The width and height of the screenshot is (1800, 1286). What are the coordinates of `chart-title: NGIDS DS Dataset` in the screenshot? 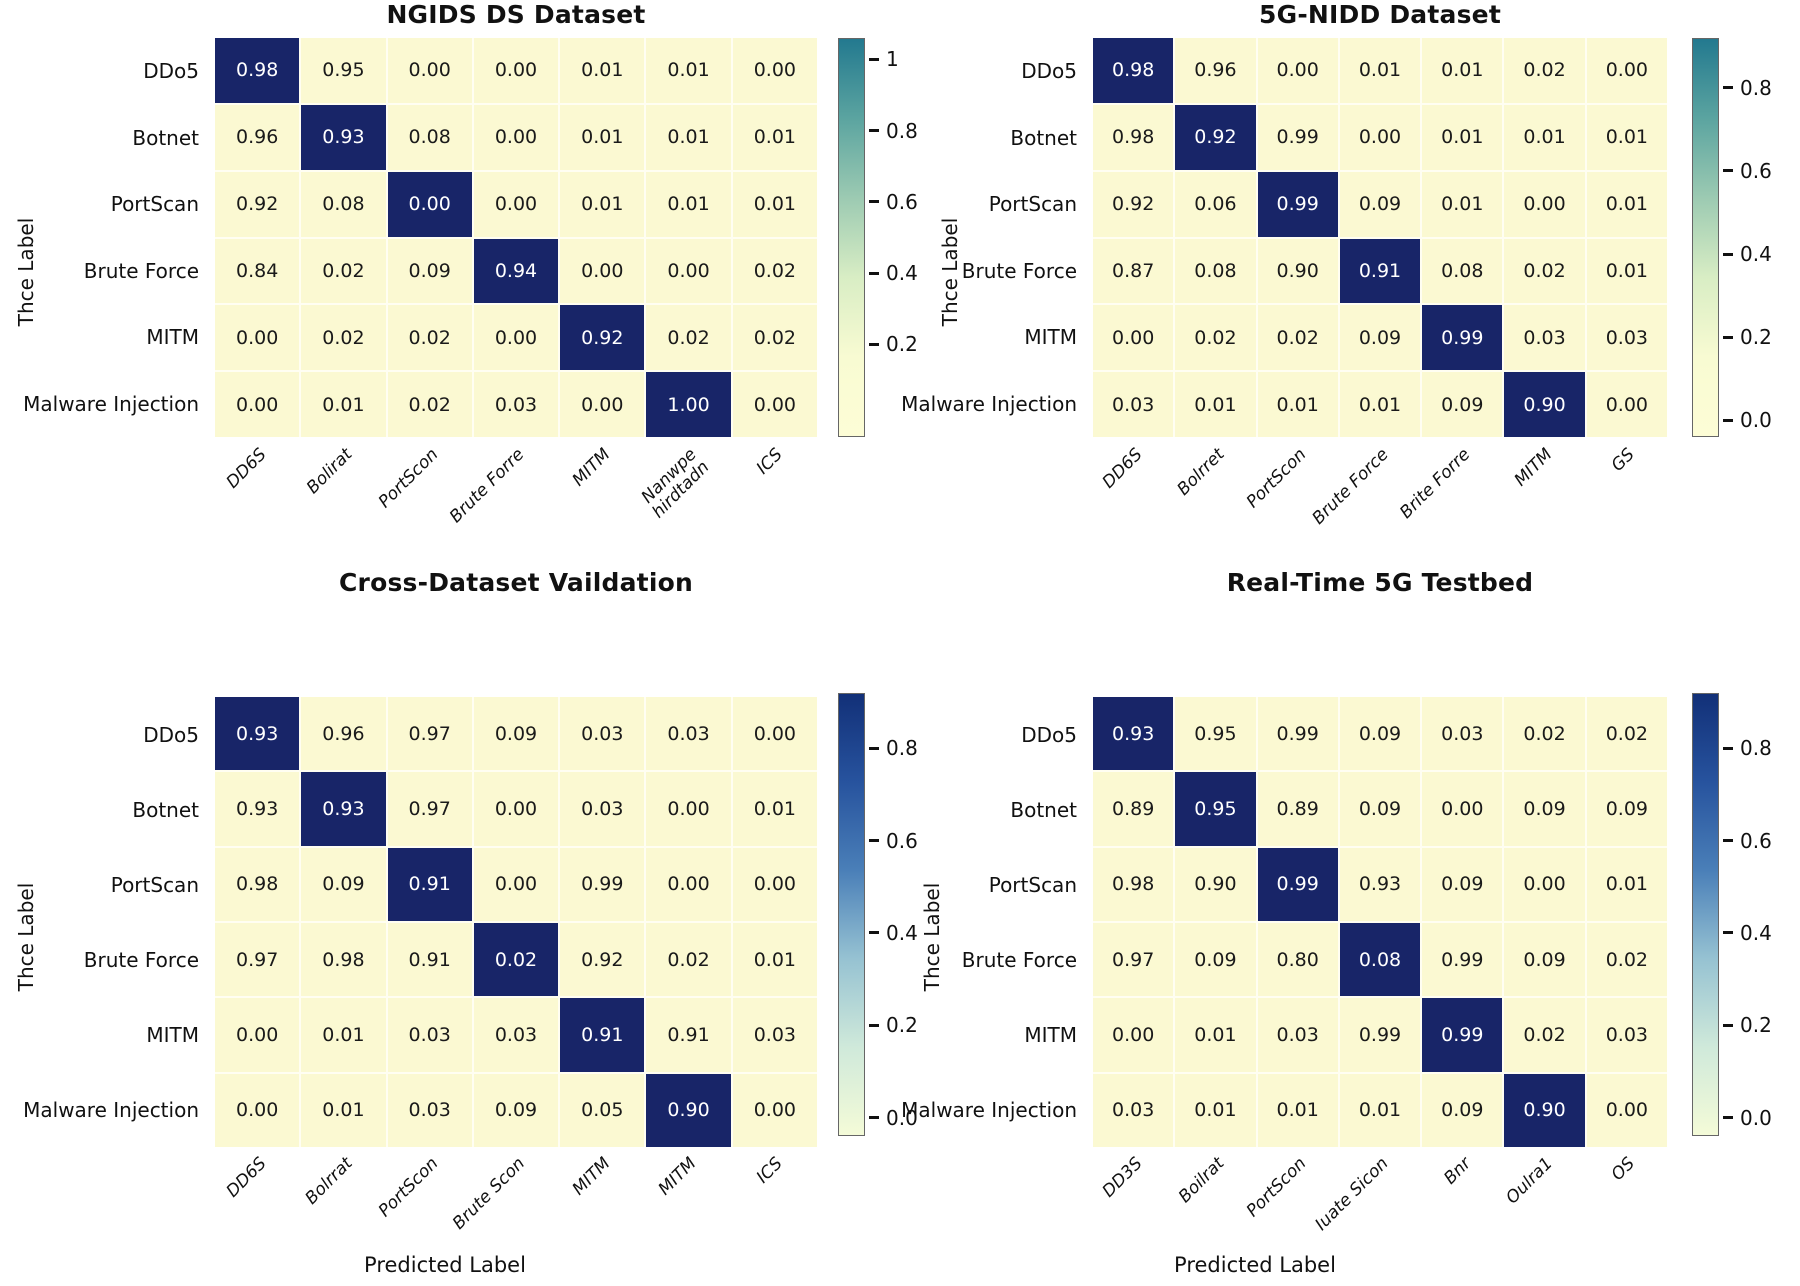 It's located at (516, 14).